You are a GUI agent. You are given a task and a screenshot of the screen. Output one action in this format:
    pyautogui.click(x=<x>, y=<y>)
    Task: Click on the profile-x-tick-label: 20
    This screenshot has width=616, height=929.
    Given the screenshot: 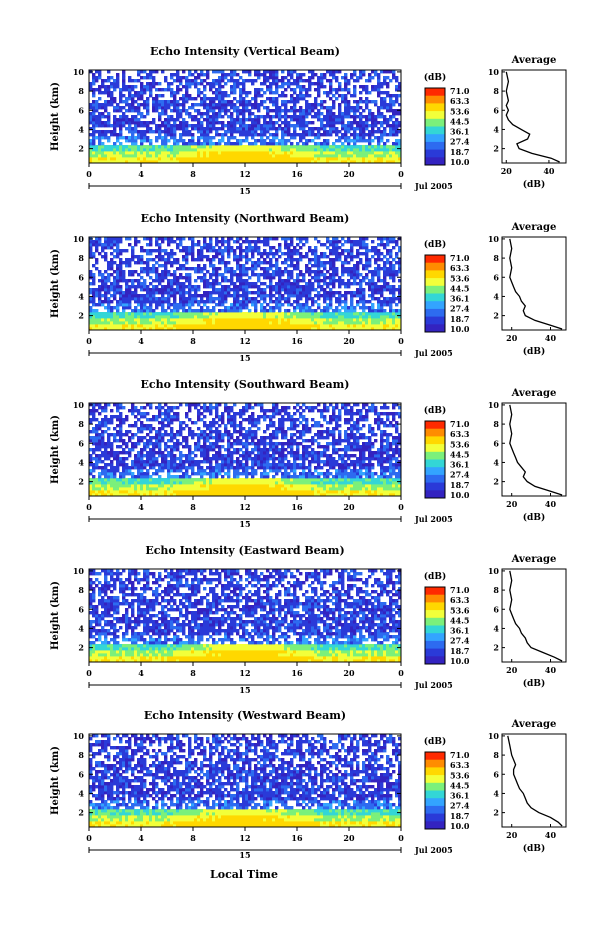 What is the action you would take?
    pyautogui.click(x=512, y=338)
    